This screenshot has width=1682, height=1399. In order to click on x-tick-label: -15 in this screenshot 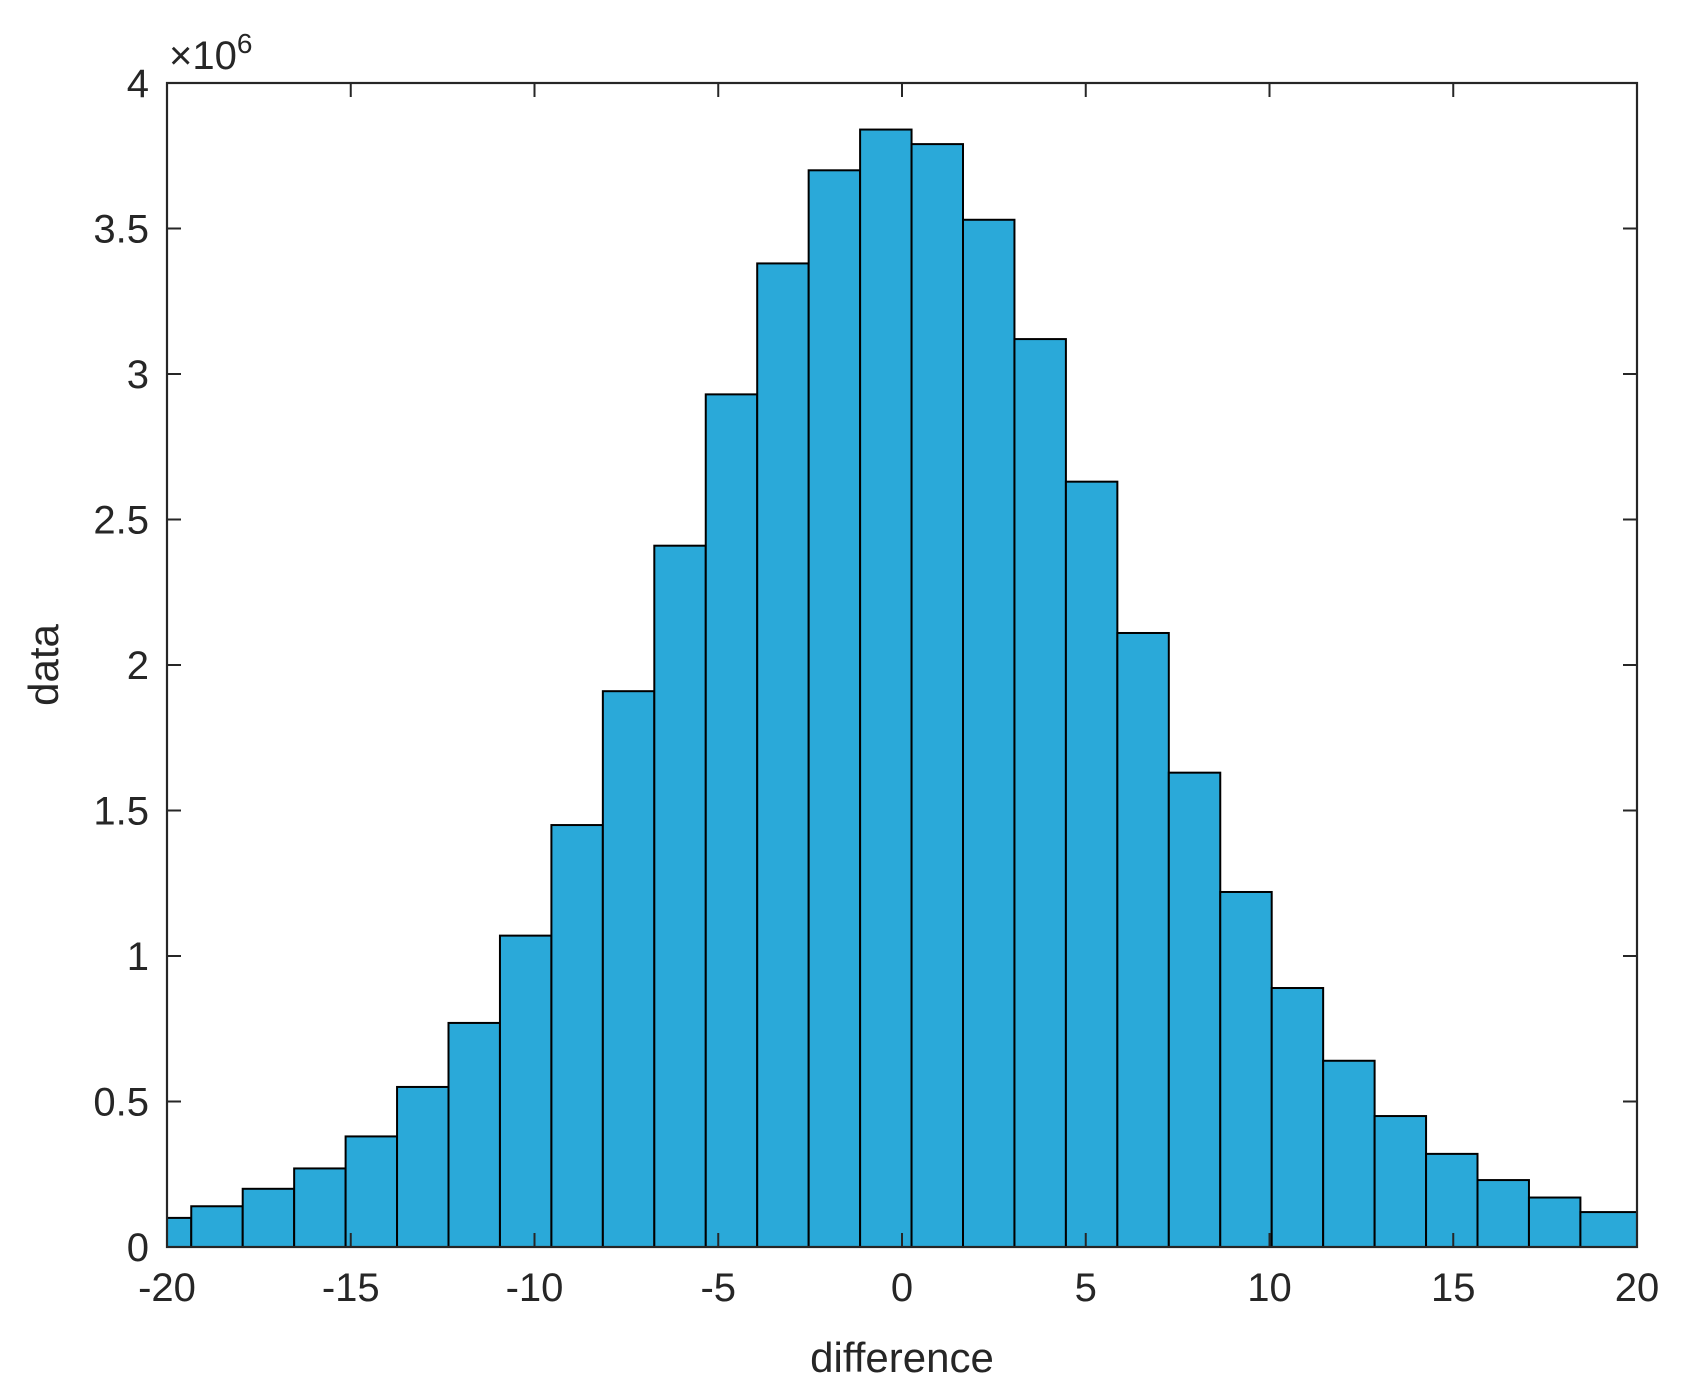, I will do `click(351, 1288)`.